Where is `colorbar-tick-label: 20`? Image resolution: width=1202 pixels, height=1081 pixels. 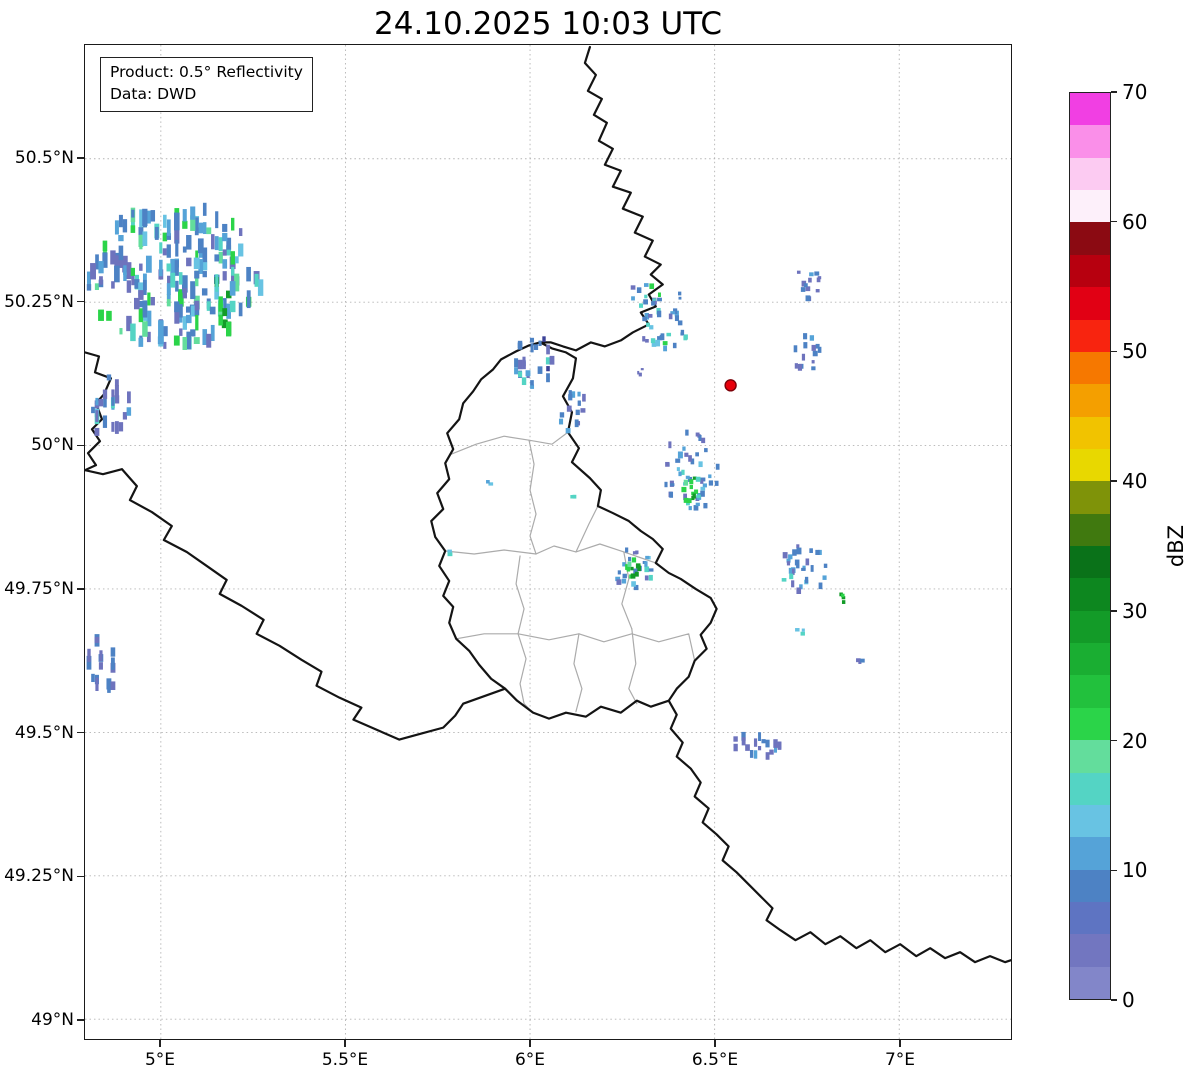 colorbar-tick-label: 20 is located at coordinates (1135, 740).